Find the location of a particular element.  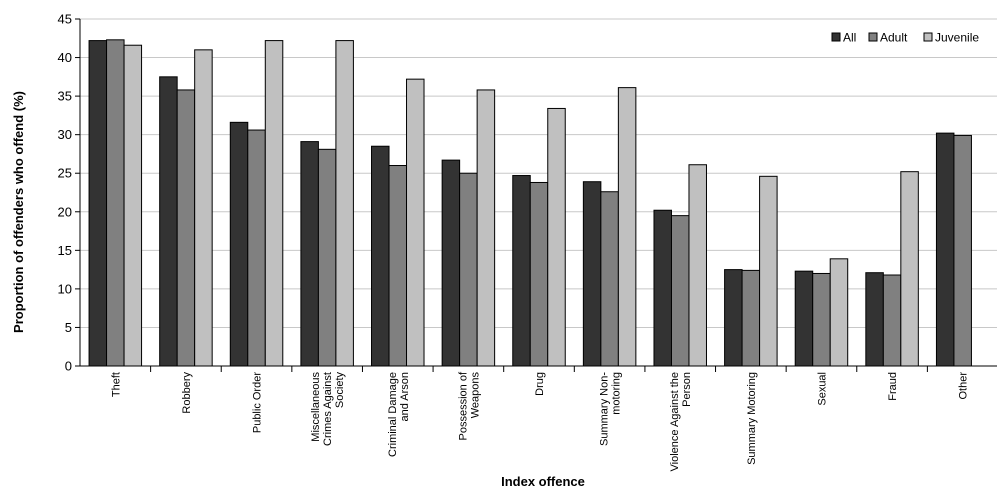

y-tick-label: 40 is located at coordinates (65, 57).